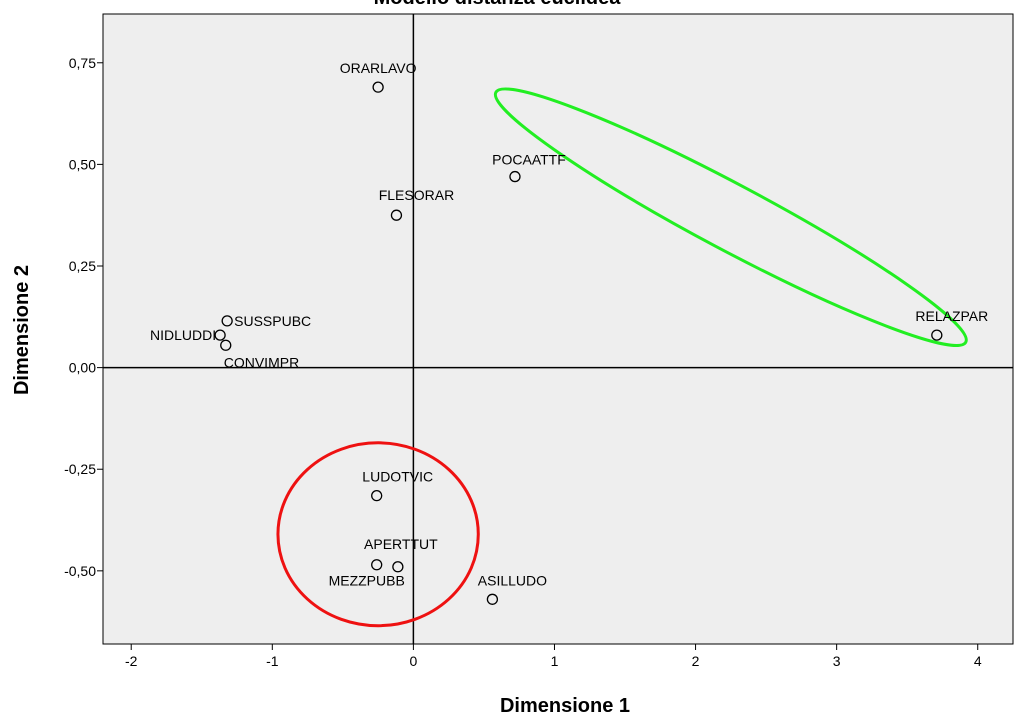  Describe the element at coordinates (80, 469) in the screenshot. I see `y-tick-label: -0,25` at that location.